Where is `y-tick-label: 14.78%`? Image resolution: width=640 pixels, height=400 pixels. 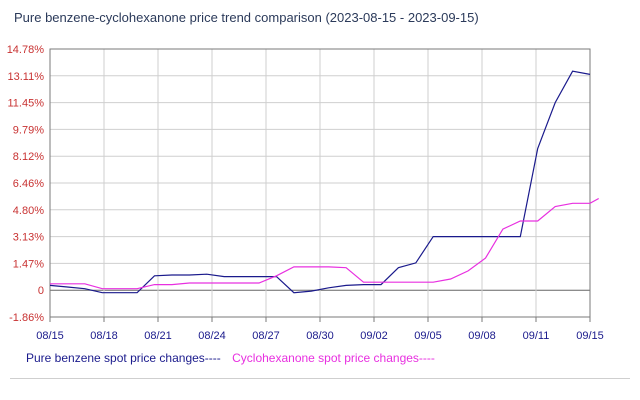
y-tick-label: 14.78% is located at coordinates (26, 50).